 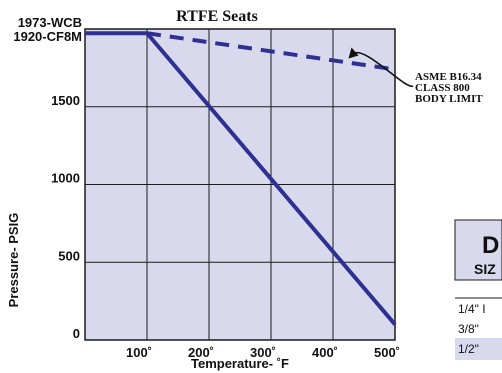 I want to click on y-tick-label: 500, so click(x=69, y=255).